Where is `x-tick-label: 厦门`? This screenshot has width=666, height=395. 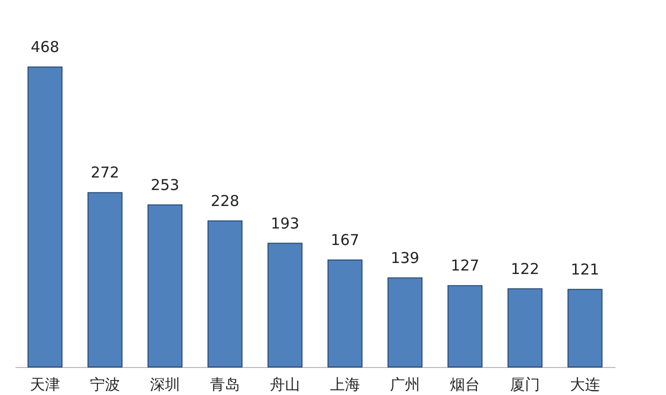 x-tick-label: 厦门 is located at coordinates (525, 385).